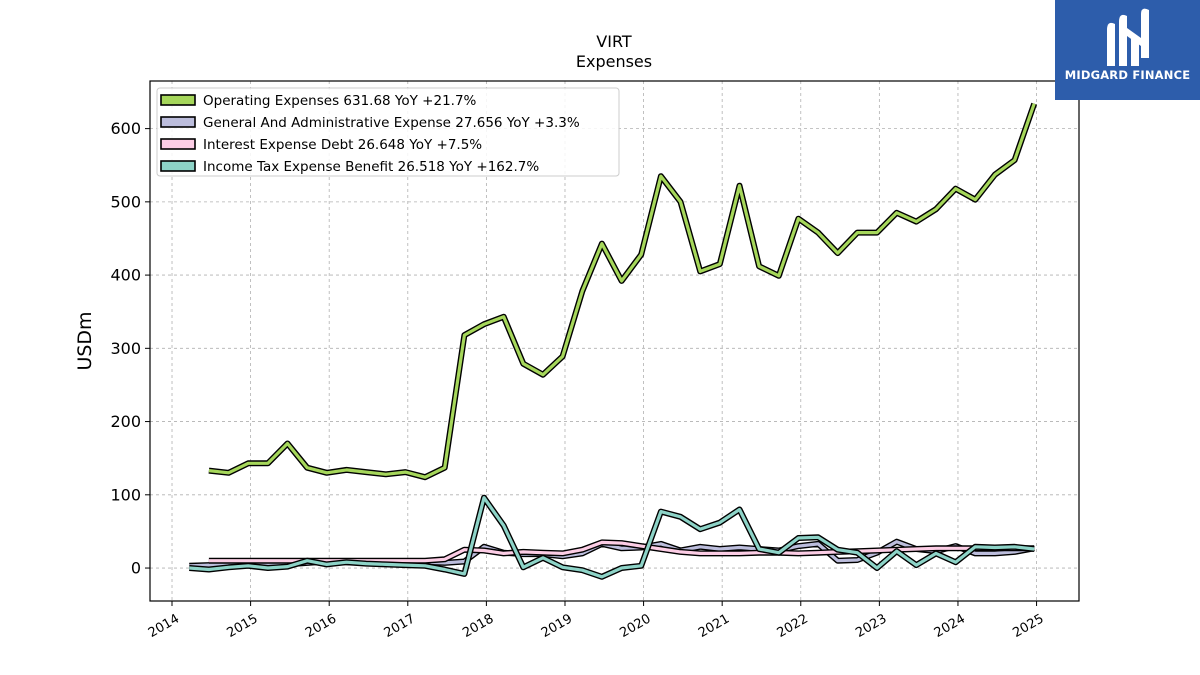 The image size is (1200, 675). What do you see at coordinates (614, 61) in the screenshot?
I see `chart-subtitle: Expenses` at bounding box center [614, 61].